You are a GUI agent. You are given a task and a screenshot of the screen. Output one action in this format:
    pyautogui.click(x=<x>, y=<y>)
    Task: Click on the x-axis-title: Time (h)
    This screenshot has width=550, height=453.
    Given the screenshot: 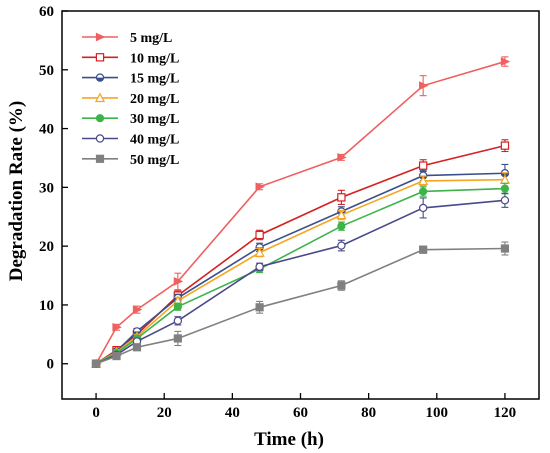 What is the action you would take?
    pyautogui.click(x=289, y=439)
    